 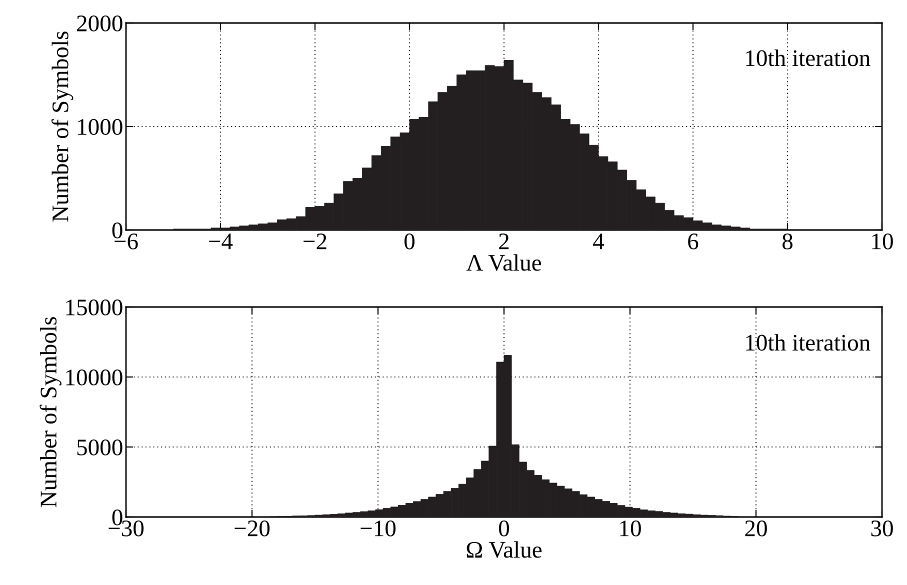 What do you see at coordinates (756, 528) in the screenshot?
I see `x-tick-label: 20` at bounding box center [756, 528].